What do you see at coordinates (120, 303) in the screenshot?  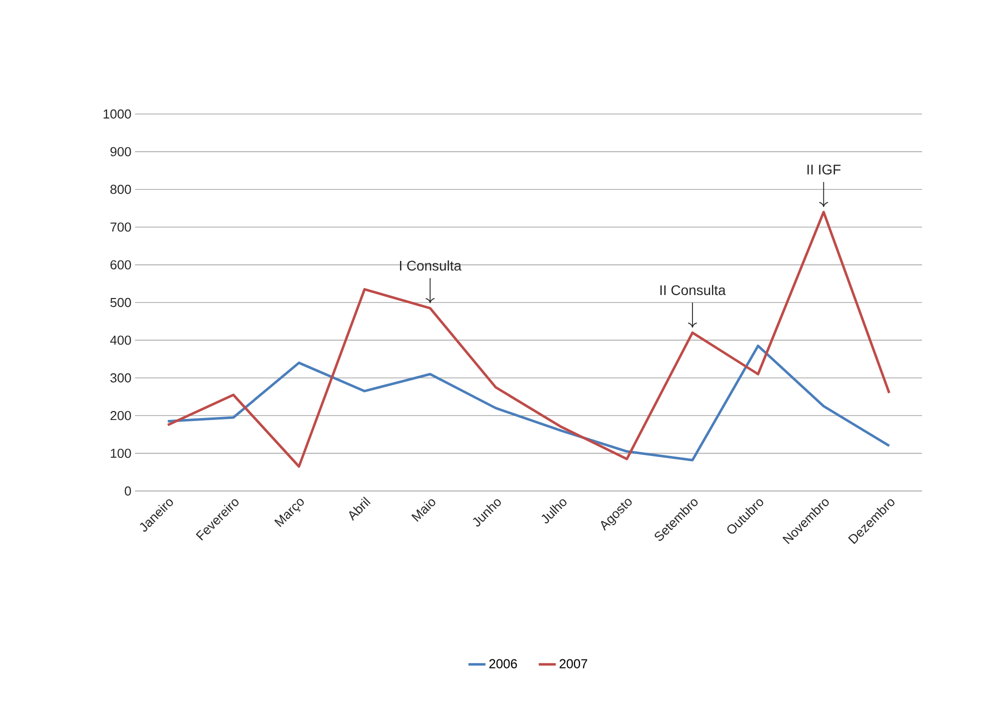 I see `y-tick-label: 500` at bounding box center [120, 303].